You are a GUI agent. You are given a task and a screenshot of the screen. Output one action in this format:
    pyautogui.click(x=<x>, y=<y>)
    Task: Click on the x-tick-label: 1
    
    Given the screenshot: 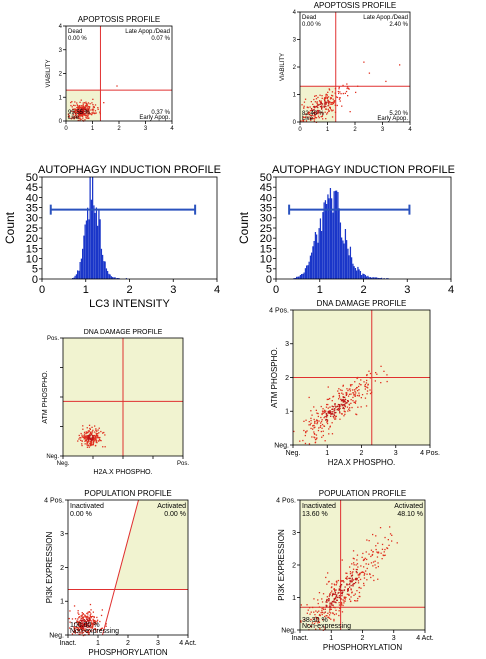 What is the action you would take?
    pyautogui.click(x=98, y=643)
    